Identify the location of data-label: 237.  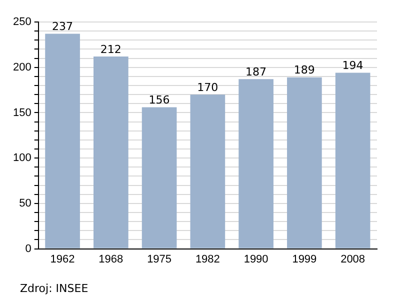
(63, 27).